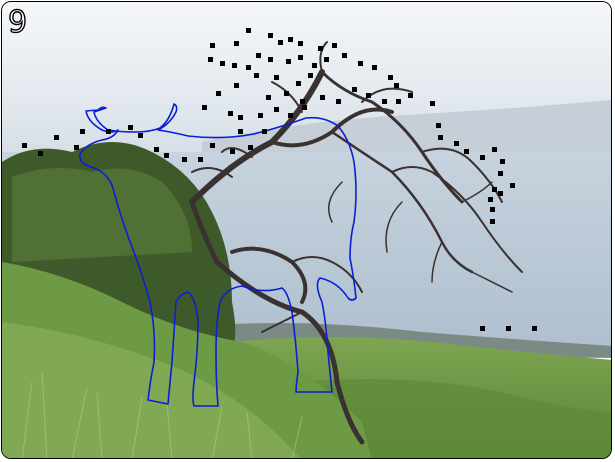 This screenshot has width=615, height=462. I want to click on grass-light, so click(151, 390).